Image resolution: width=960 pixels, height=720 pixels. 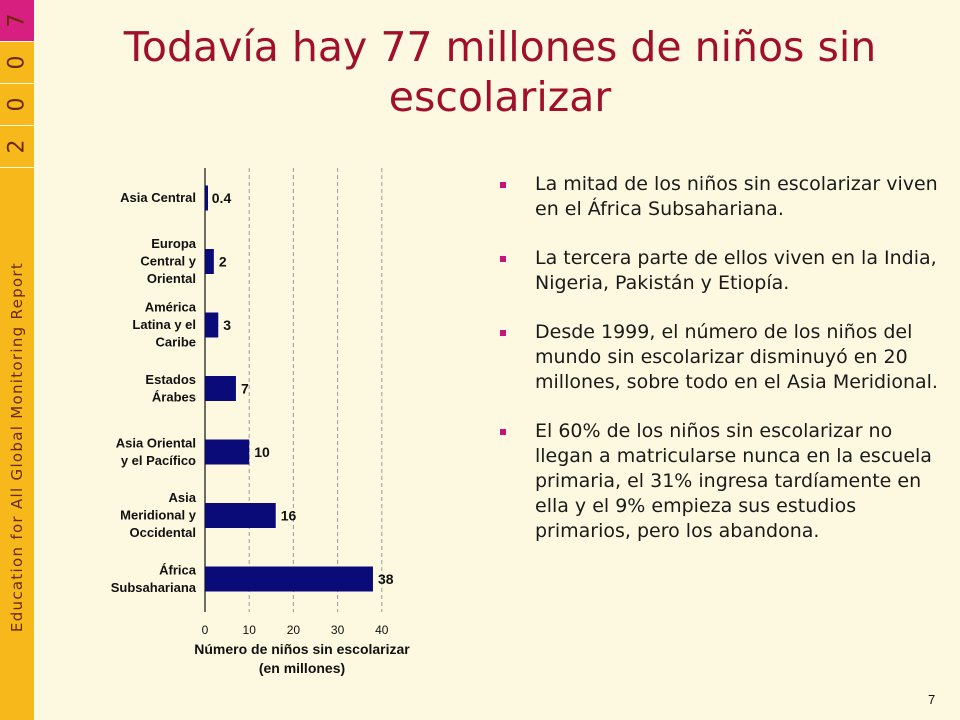 I want to click on x-axis-label: (en millones), so click(x=302, y=668).